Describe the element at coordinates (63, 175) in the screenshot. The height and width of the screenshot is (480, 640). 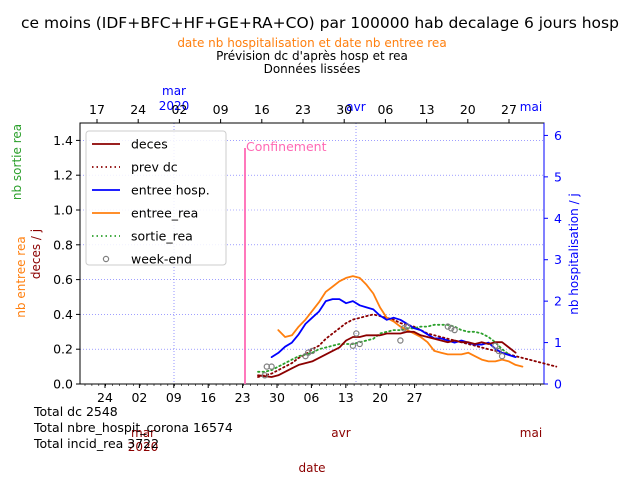
I see `y-left-tick-label: 1.2` at that location.